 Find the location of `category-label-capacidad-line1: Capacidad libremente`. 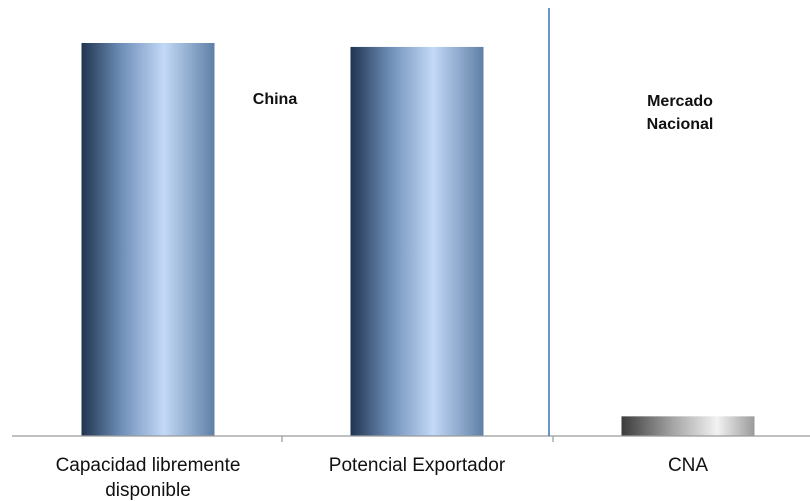

category-label-capacidad-line1: Capacidad libremente is located at coordinates (148, 465).